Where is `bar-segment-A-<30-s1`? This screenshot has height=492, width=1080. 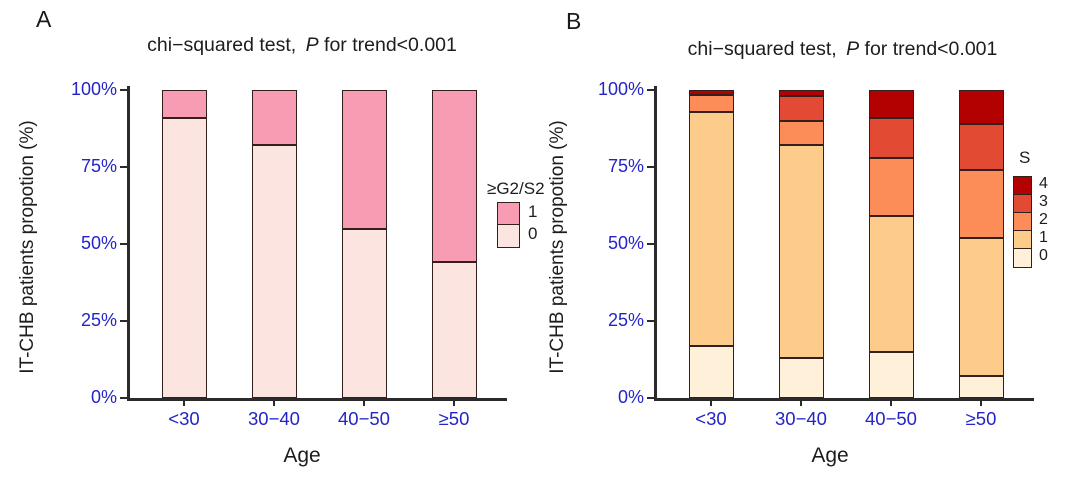
bar-segment-A-<30-s1 is located at coordinates (184, 104).